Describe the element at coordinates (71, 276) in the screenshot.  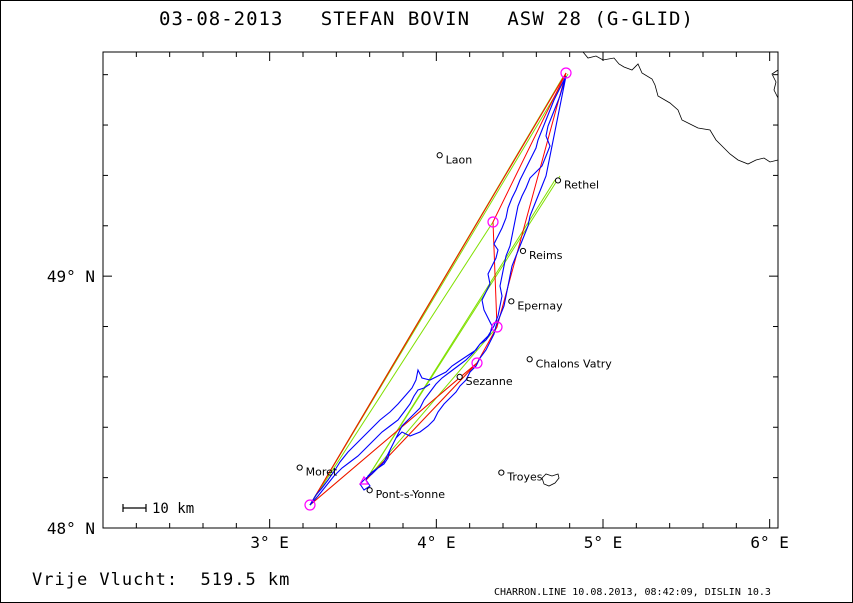
I see `lat-tick-label: 49° N` at that location.